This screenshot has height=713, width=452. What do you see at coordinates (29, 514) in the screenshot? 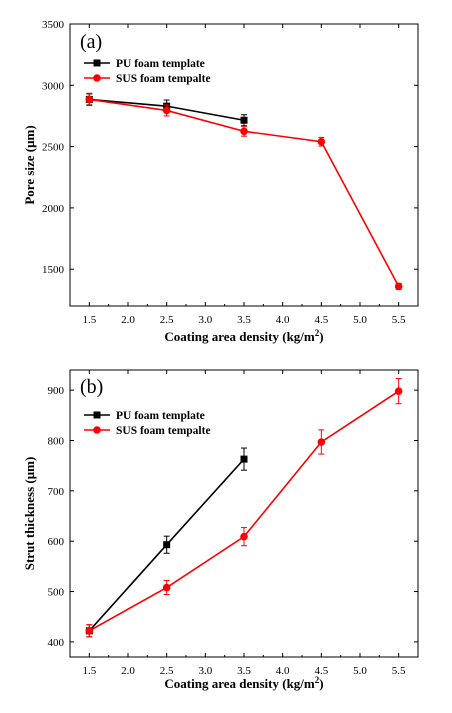
I see `y-axis-title: Strut thickness (μm)` at bounding box center [29, 514].